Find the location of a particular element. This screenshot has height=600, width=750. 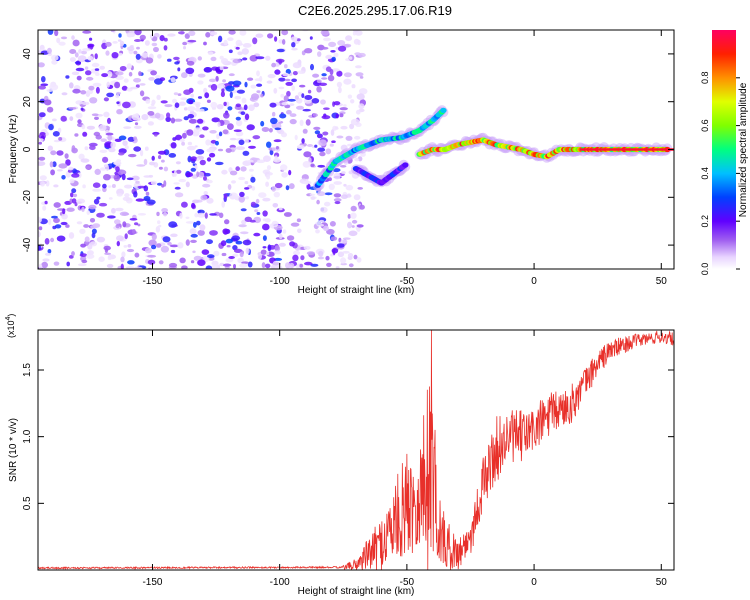

y-tick-label: 40 is located at coordinates (27, 54).